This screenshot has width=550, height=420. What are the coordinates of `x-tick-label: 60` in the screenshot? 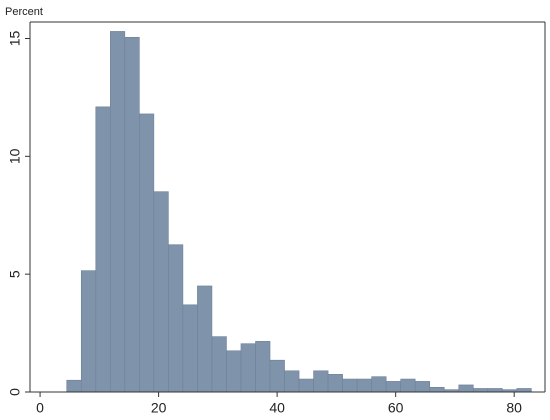 It's located at (396, 408).